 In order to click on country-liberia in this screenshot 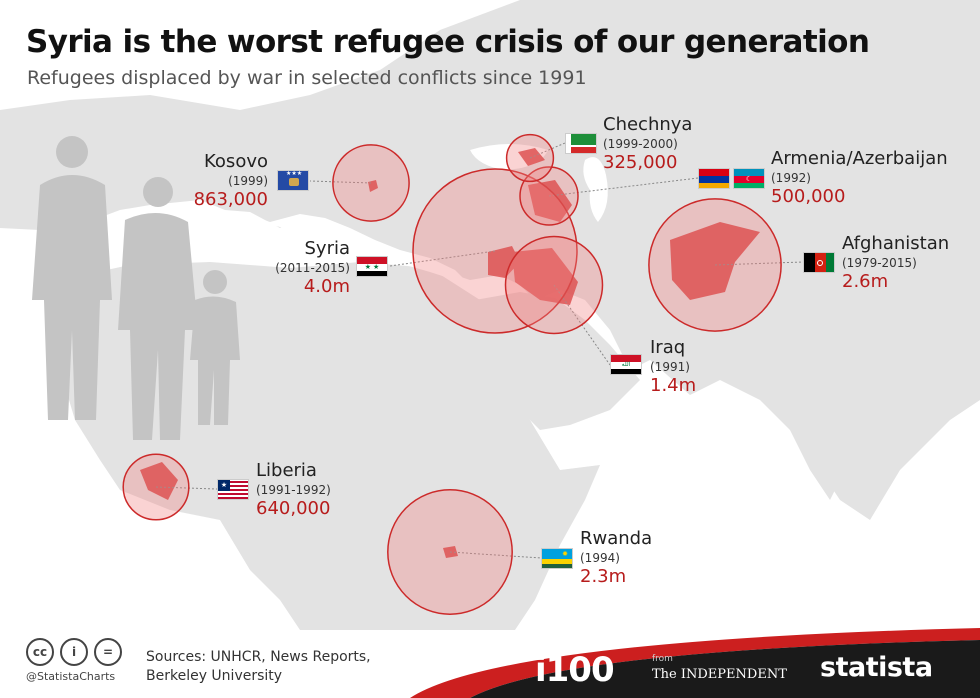, I will do `click(159, 481)`.